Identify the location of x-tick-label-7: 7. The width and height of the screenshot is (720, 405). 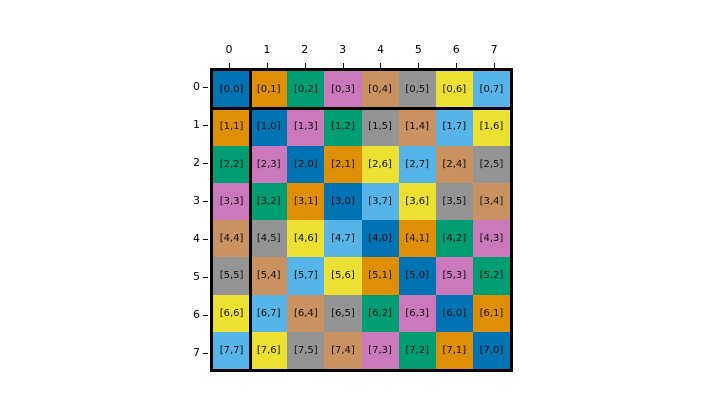
(494, 49).